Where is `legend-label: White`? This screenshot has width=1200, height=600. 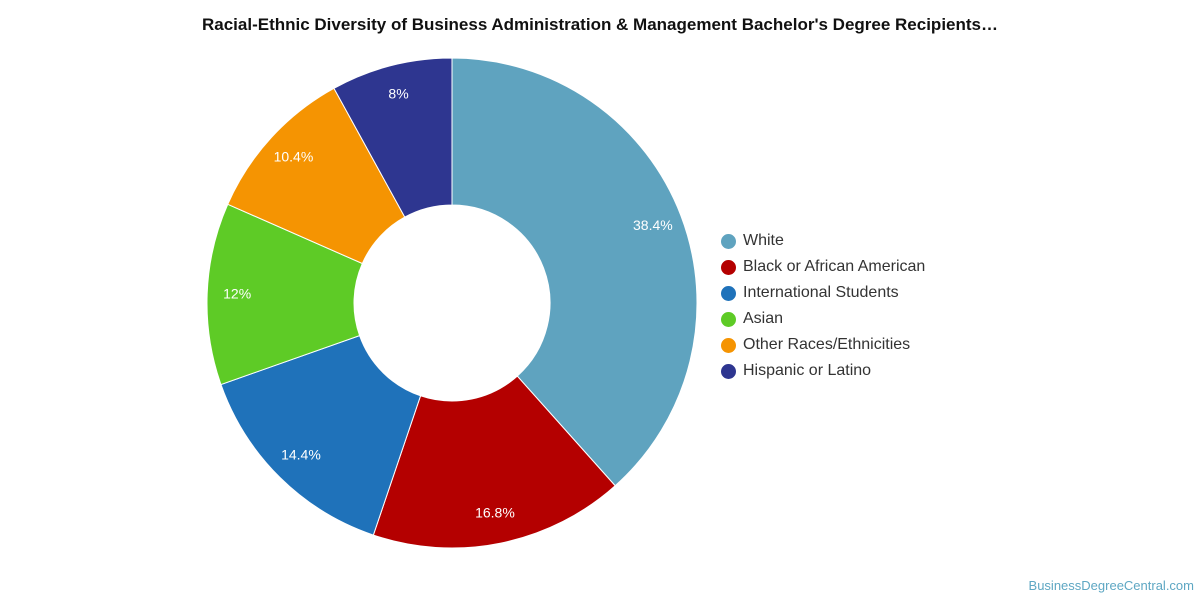
legend-label: White is located at coordinates (763, 240).